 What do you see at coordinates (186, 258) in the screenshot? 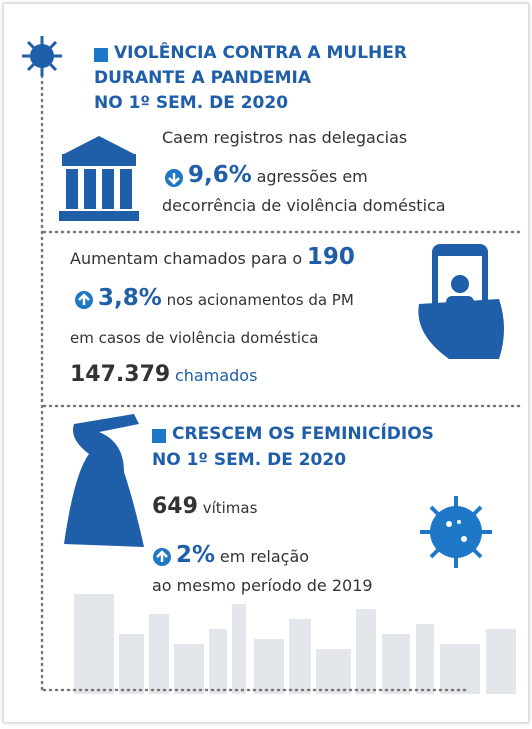
I see `heading: Aumentam chamados para o` at bounding box center [186, 258].